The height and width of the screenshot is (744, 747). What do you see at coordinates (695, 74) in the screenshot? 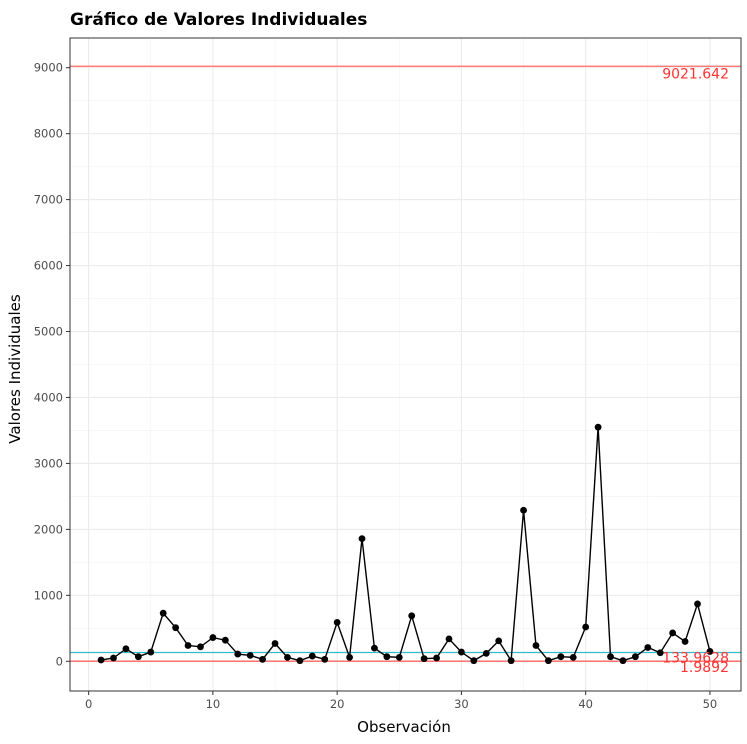
I see `control-label-ucl: 9021.642` at bounding box center [695, 74].